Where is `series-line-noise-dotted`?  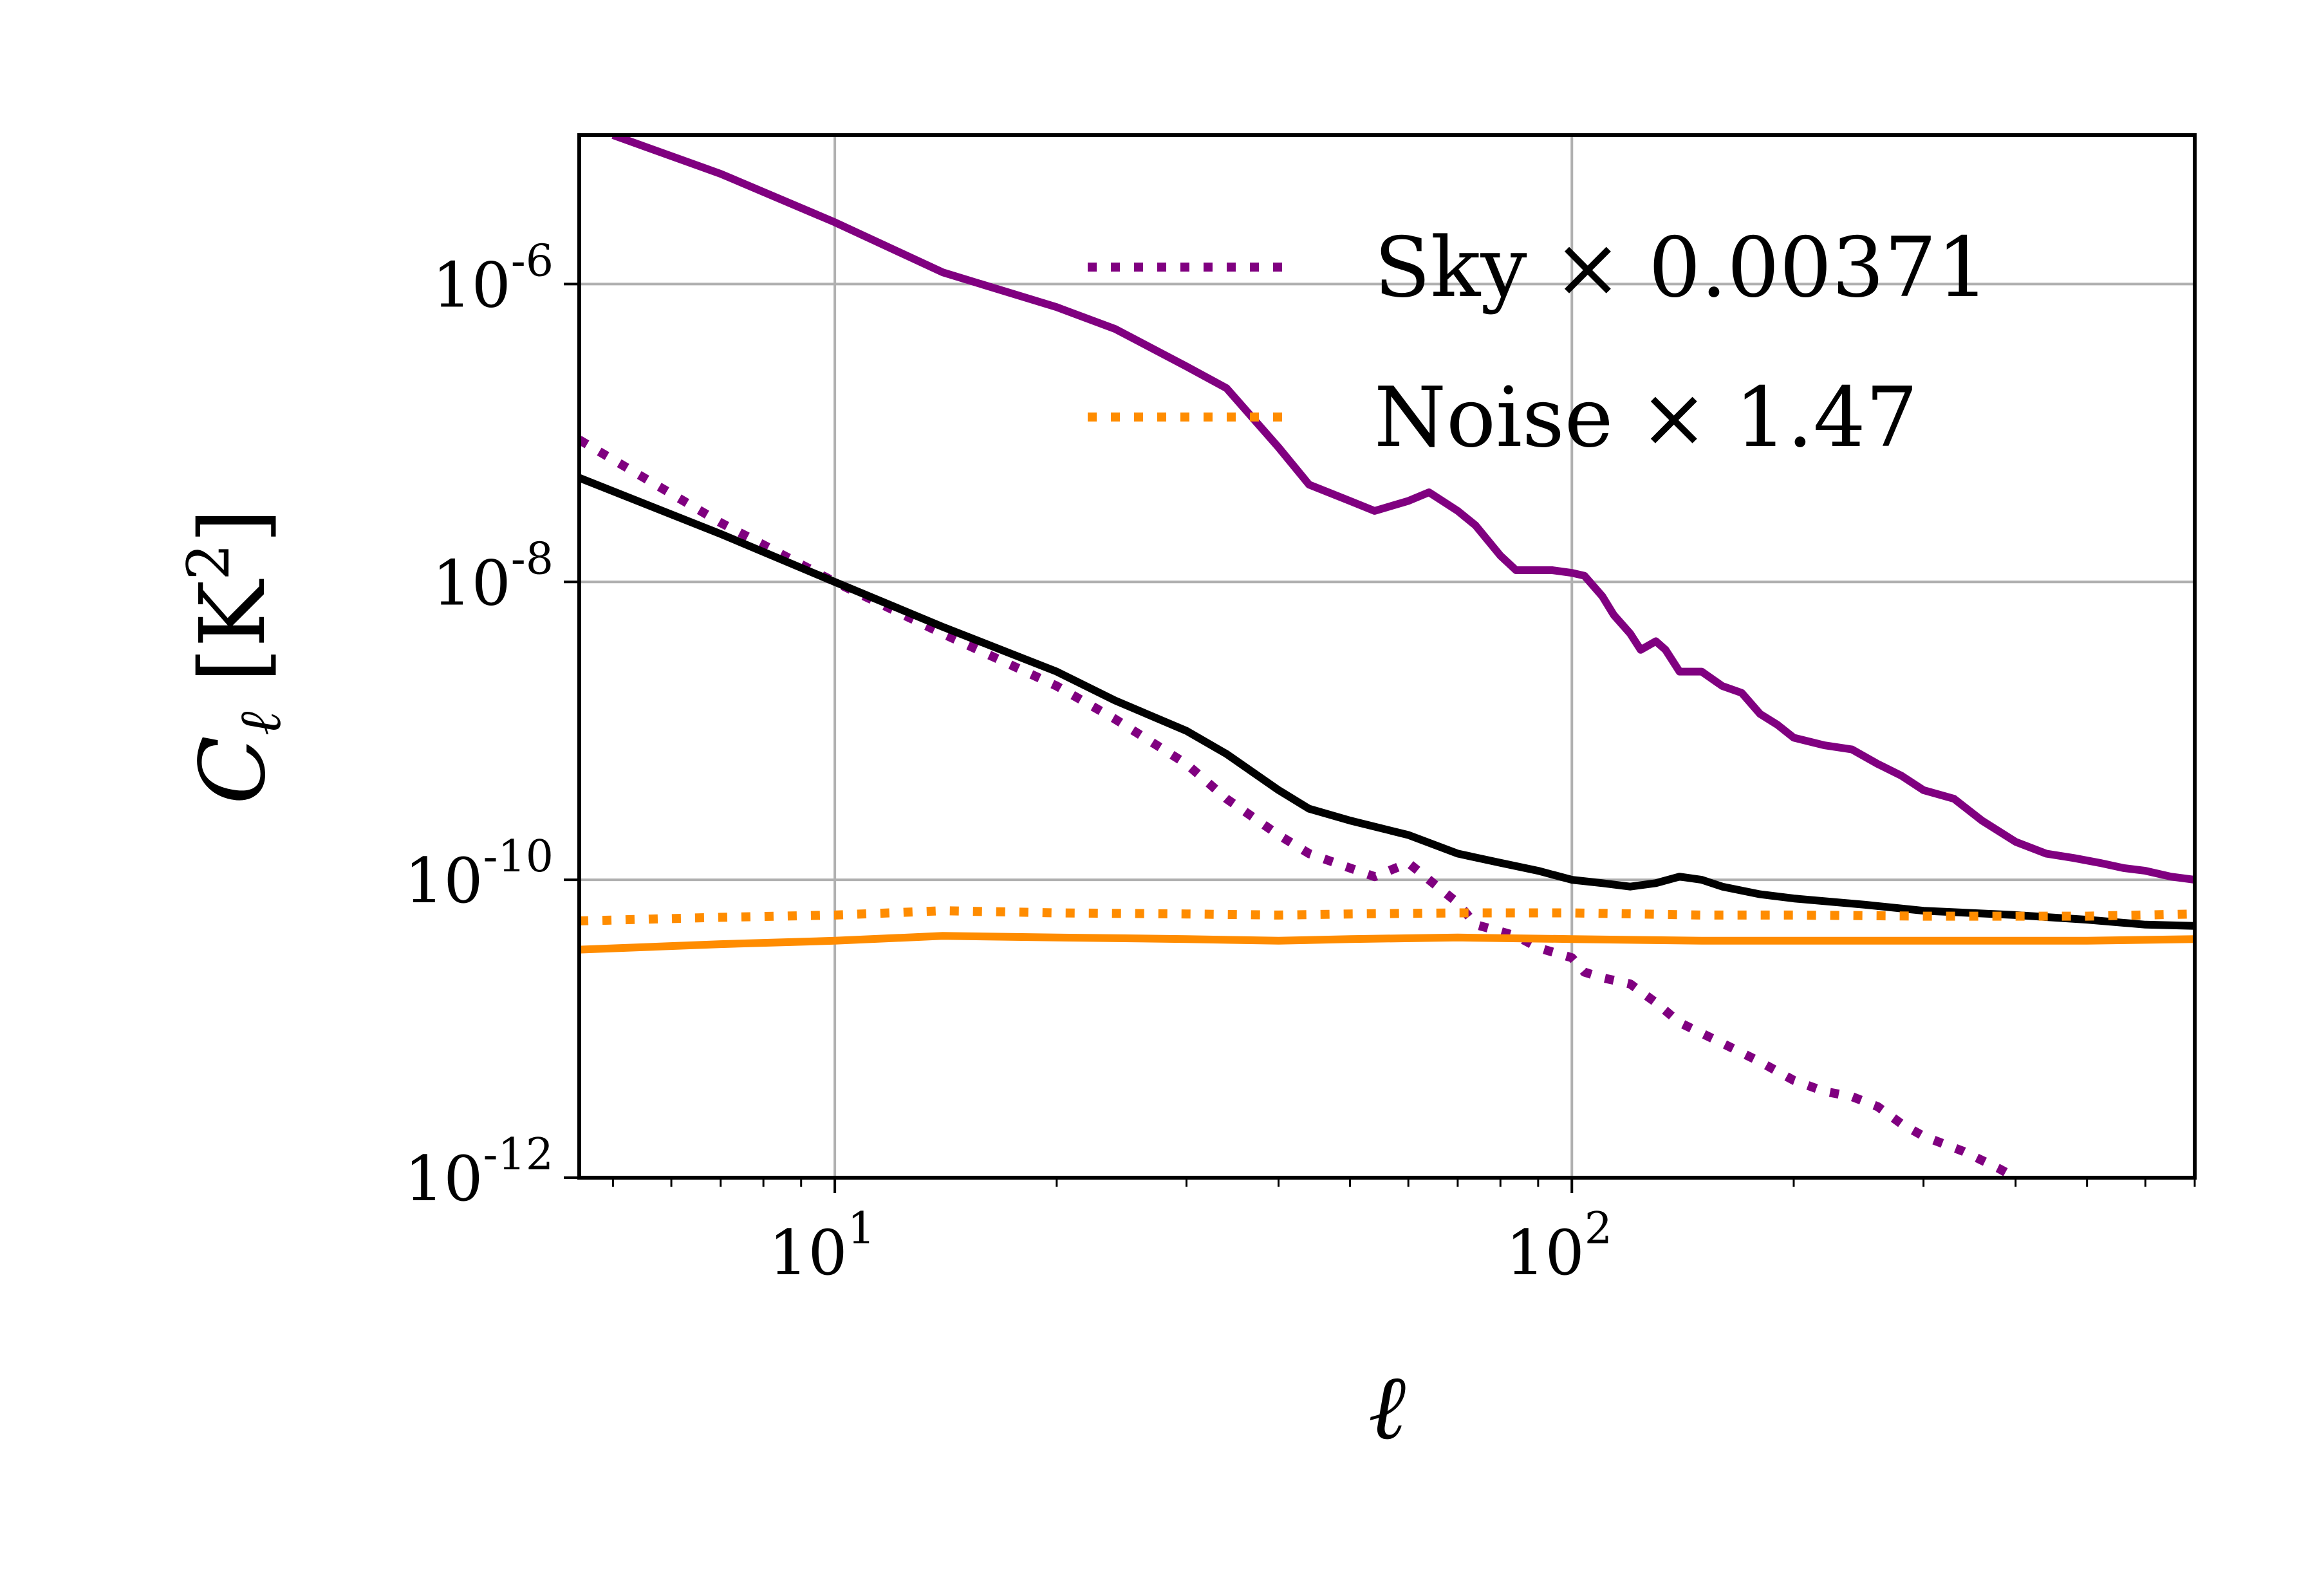
series-line-noise-dotted is located at coordinates (1387, 915).